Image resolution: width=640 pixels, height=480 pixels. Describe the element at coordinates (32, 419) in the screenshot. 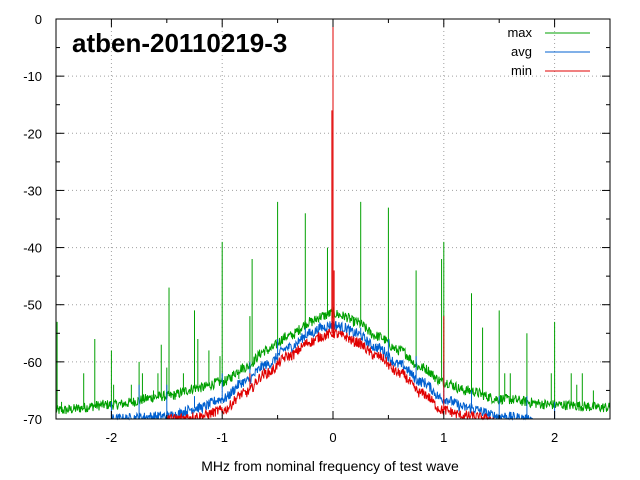

I see `y-tick-label: -70` at that location.